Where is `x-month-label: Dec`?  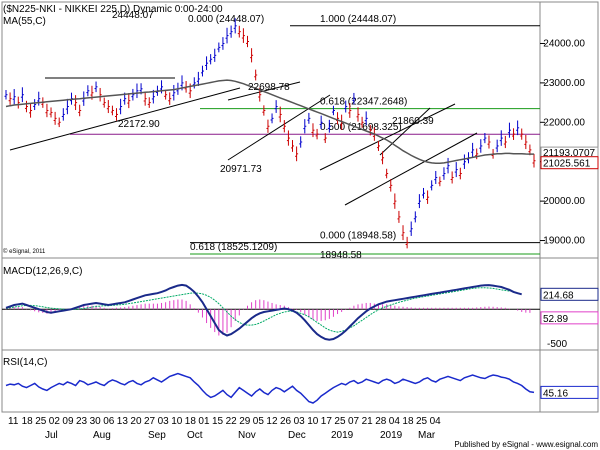 x-month-label: Dec is located at coordinates (297, 435).